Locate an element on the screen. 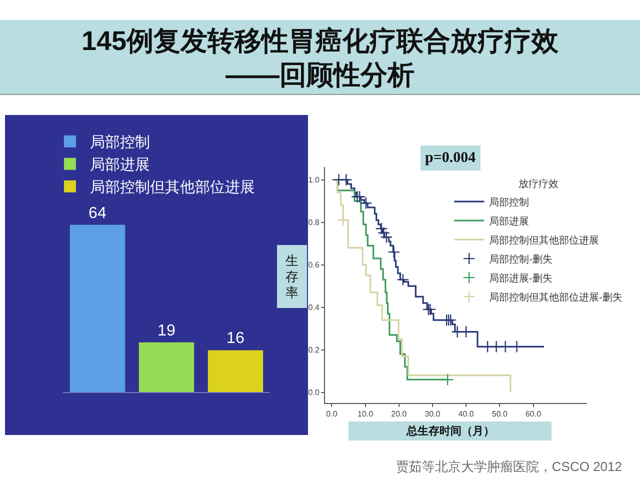  x-axis-title: 总生存时间（月） is located at coordinates (450, 431).